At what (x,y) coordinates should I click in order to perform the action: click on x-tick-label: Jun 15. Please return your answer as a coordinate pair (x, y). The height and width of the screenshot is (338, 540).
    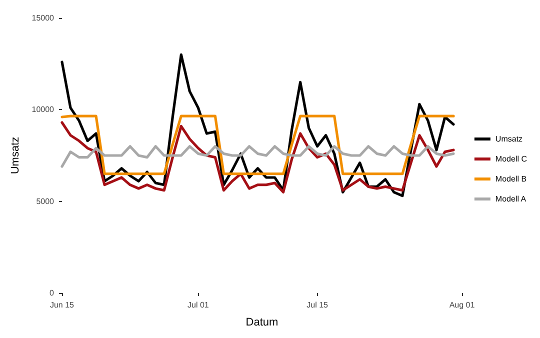
    Looking at the image, I should click on (62, 305).